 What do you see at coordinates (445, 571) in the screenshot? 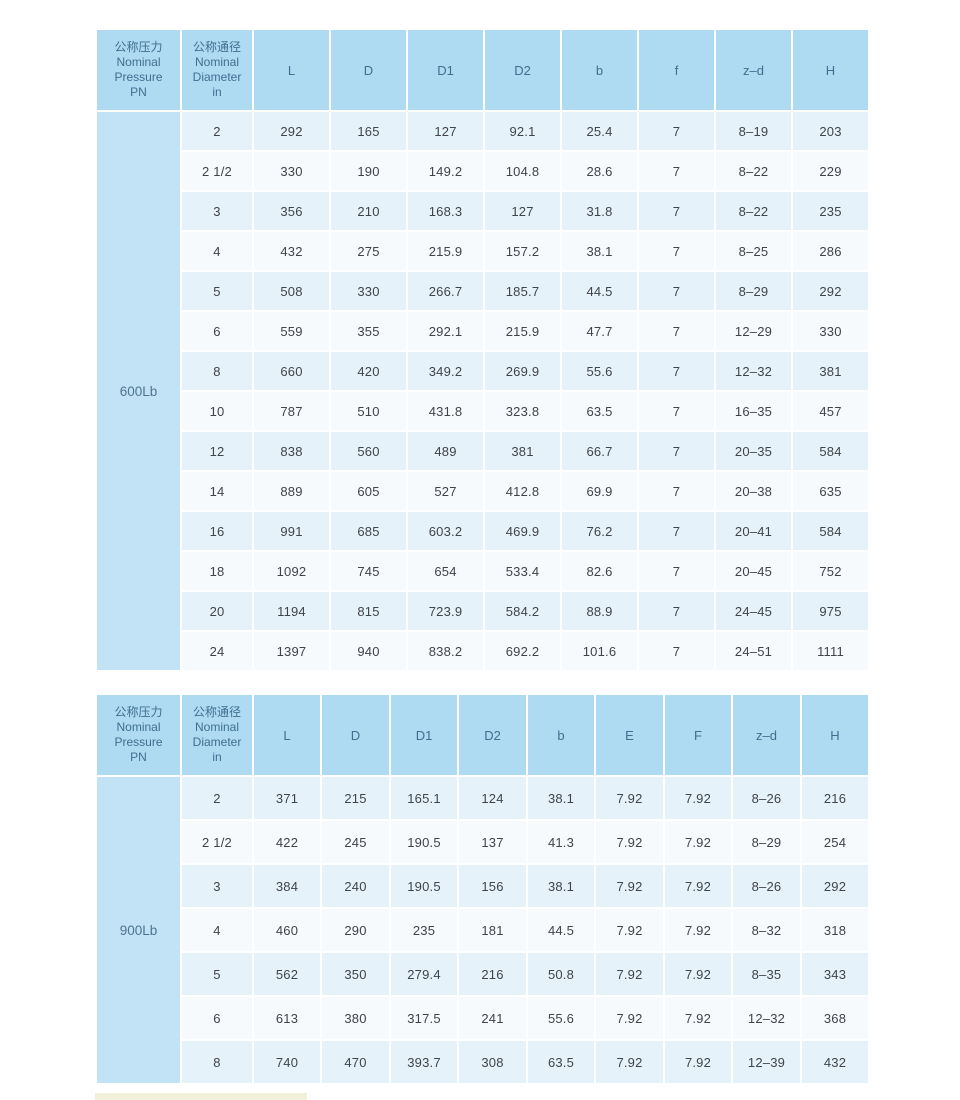
I see `dimension-value-cell: 654` at bounding box center [445, 571].